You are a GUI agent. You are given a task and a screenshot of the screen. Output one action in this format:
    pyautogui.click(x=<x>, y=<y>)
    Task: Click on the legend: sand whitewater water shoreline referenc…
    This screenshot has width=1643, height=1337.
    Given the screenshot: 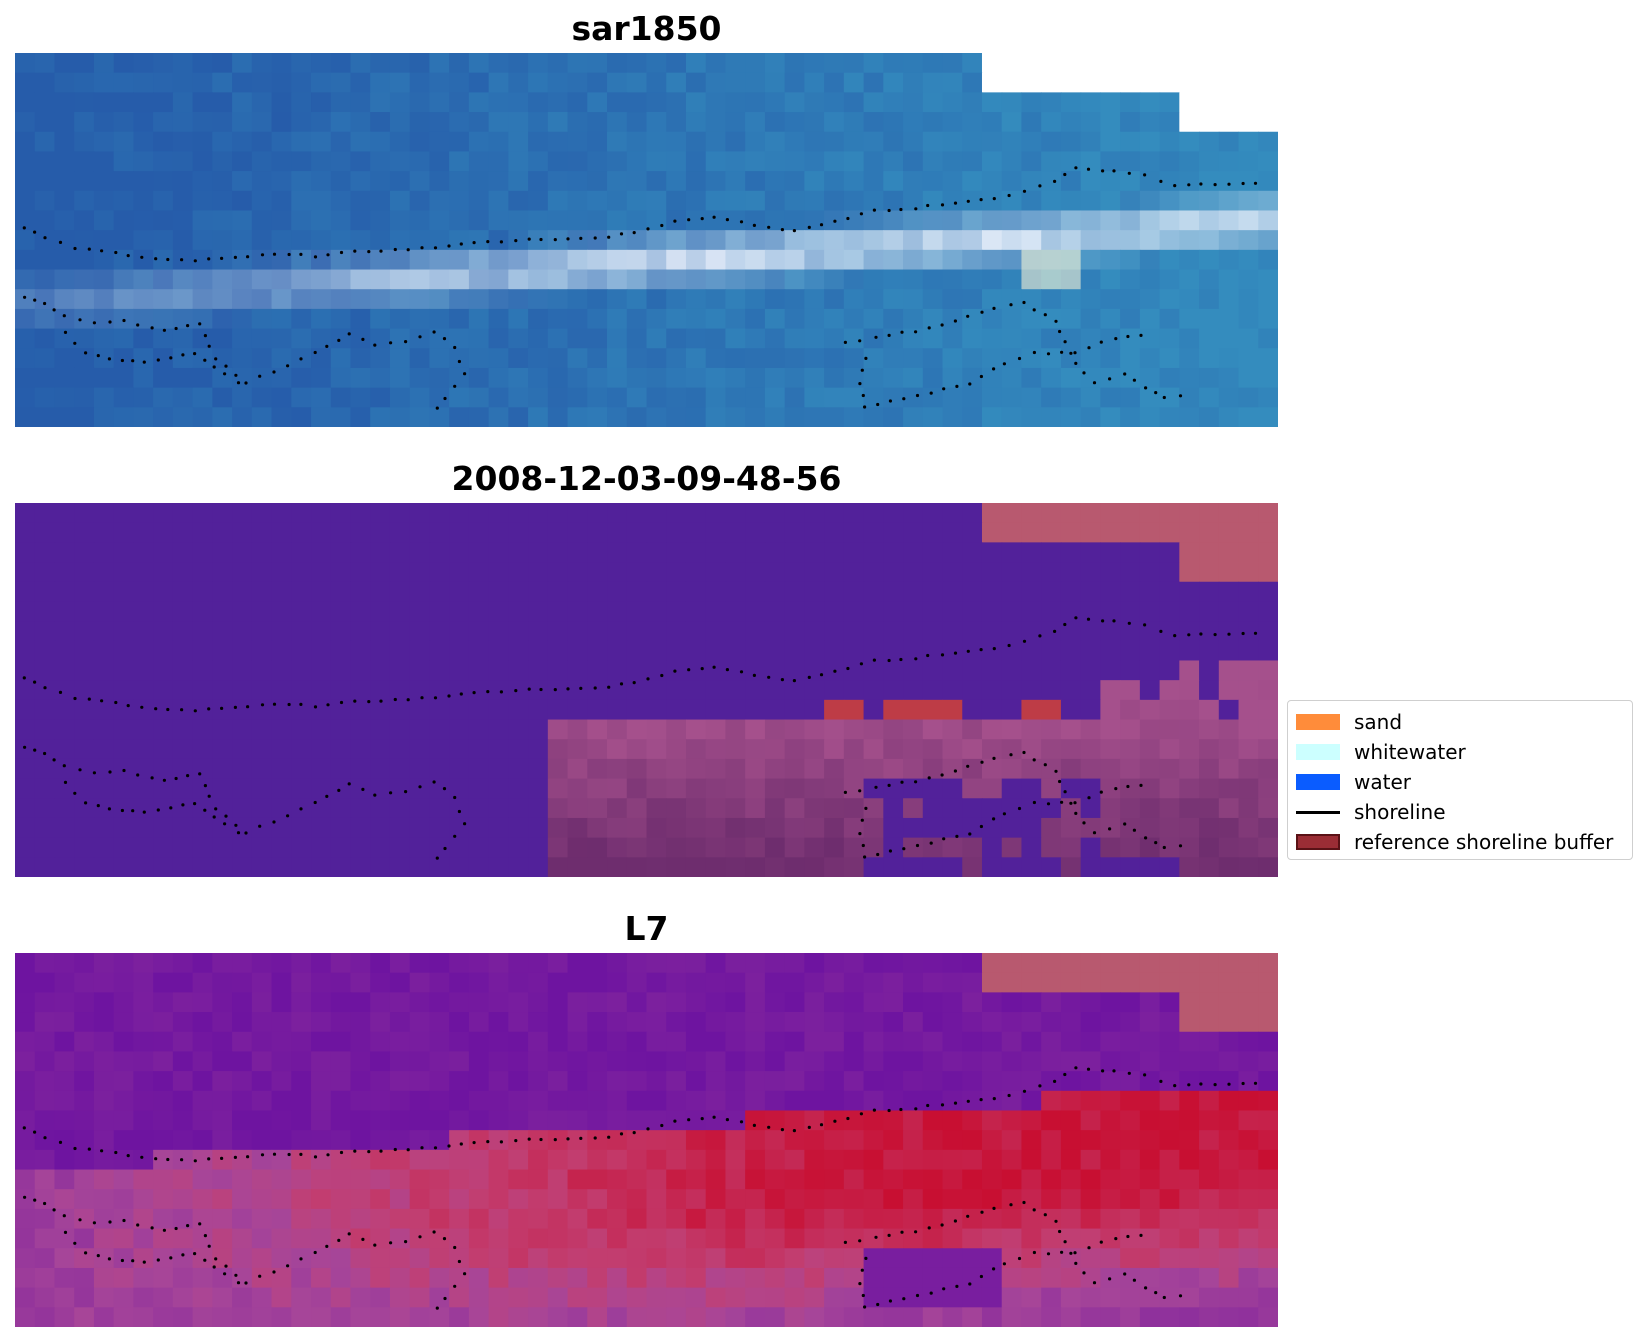 What is the action you would take?
    pyautogui.click(x=1460, y=780)
    